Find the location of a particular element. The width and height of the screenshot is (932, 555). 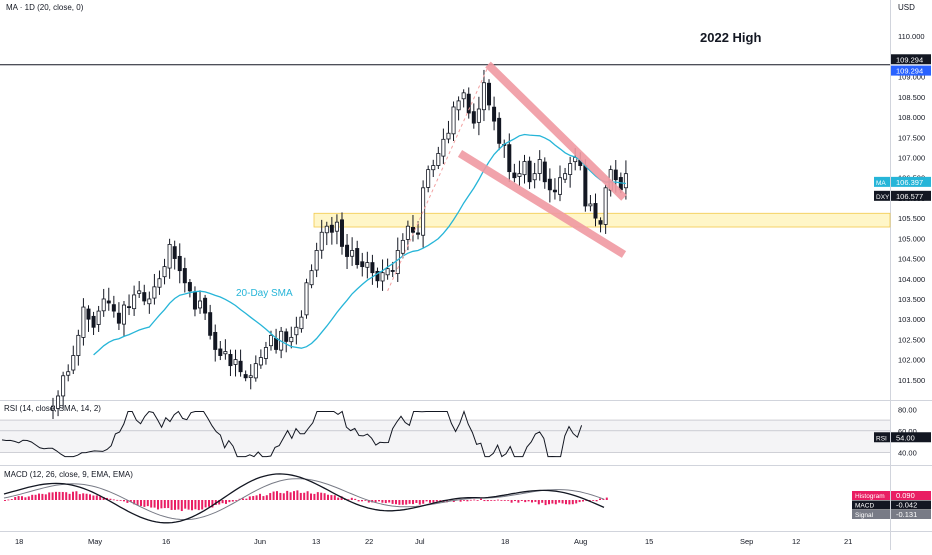

price-tick-label: 109.000 is located at coordinates (911, 77).